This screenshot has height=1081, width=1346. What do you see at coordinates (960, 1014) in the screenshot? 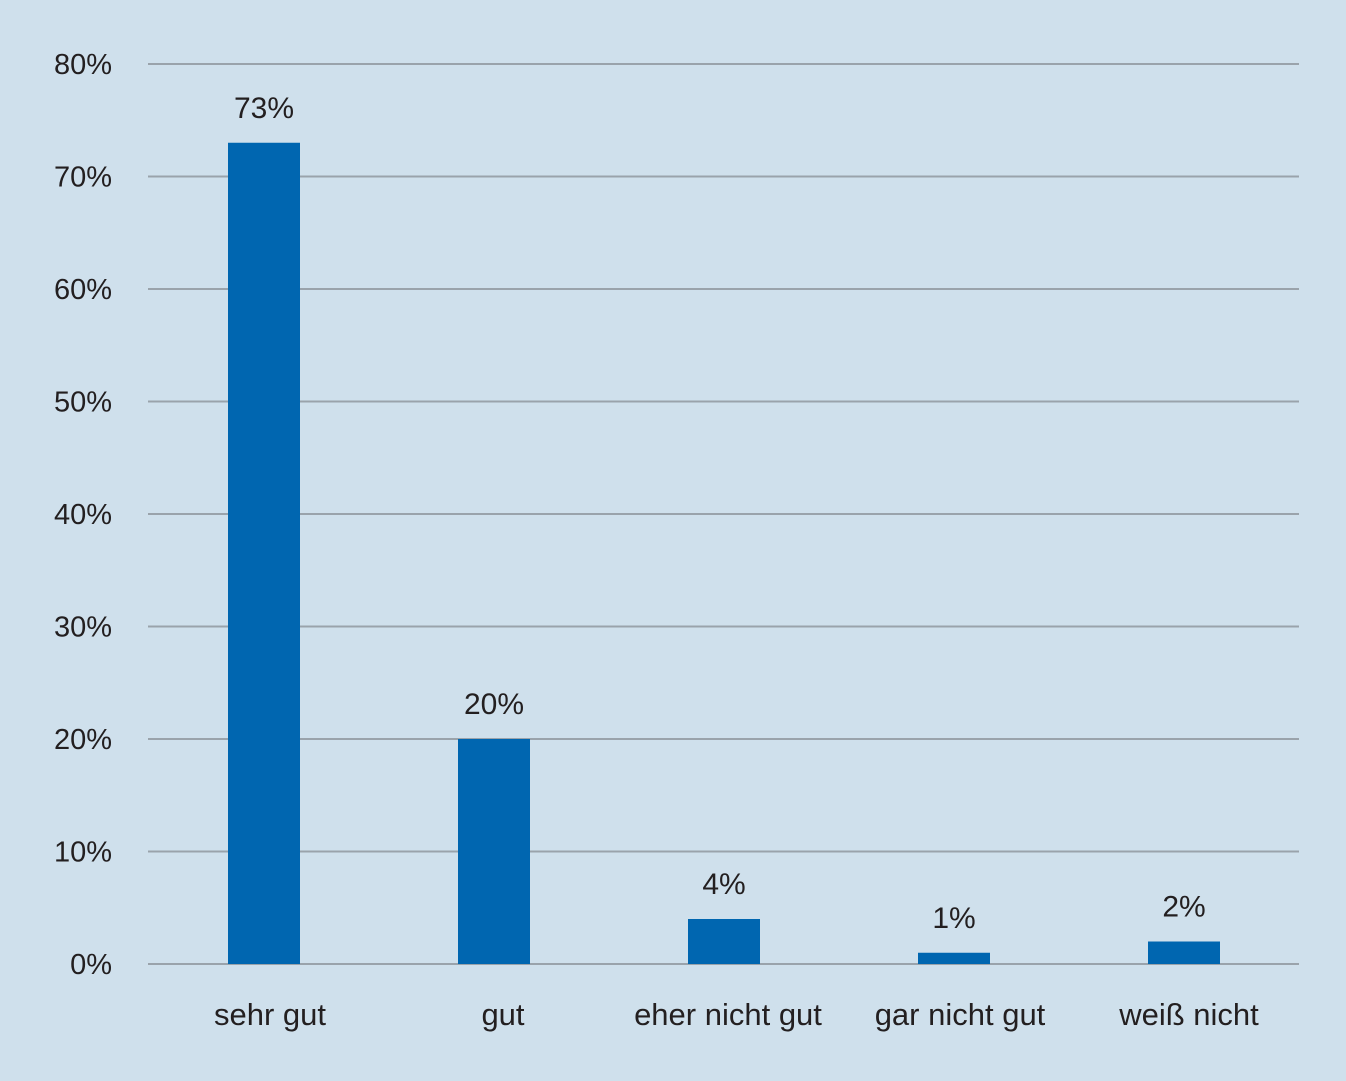
I see `x-category-label: gar nicht gut` at bounding box center [960, 1014].